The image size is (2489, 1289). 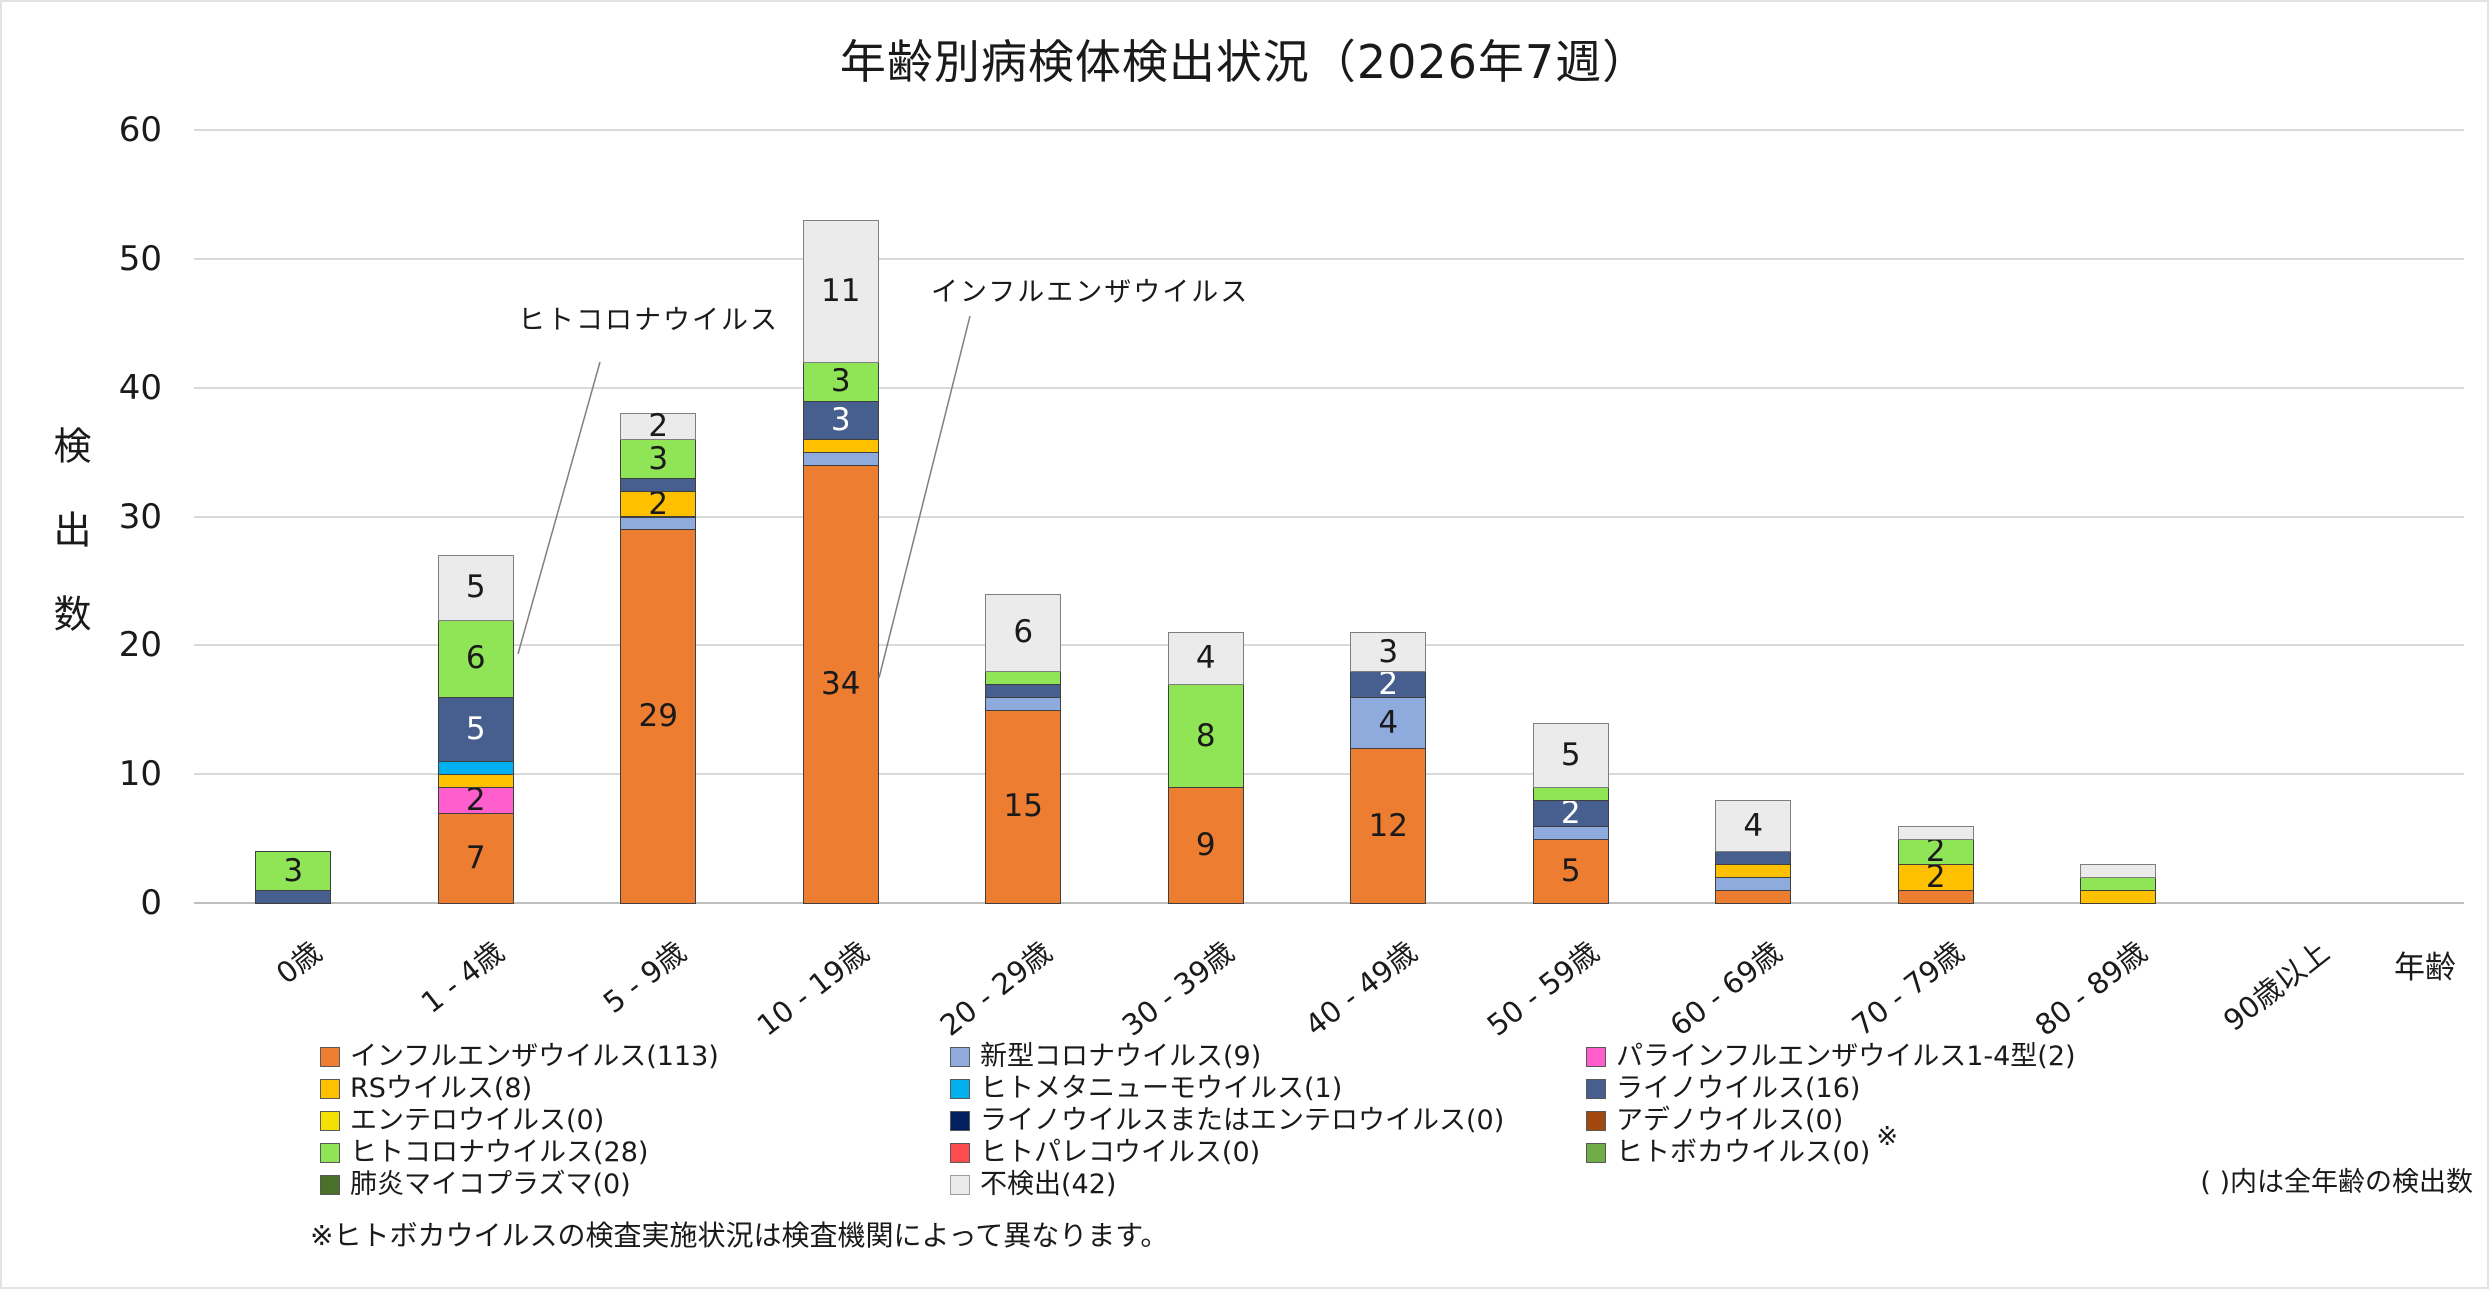 I want to click on legend-label: パラインフルエンザウイルス1-4型(2), so click(x=1846, y=1056).